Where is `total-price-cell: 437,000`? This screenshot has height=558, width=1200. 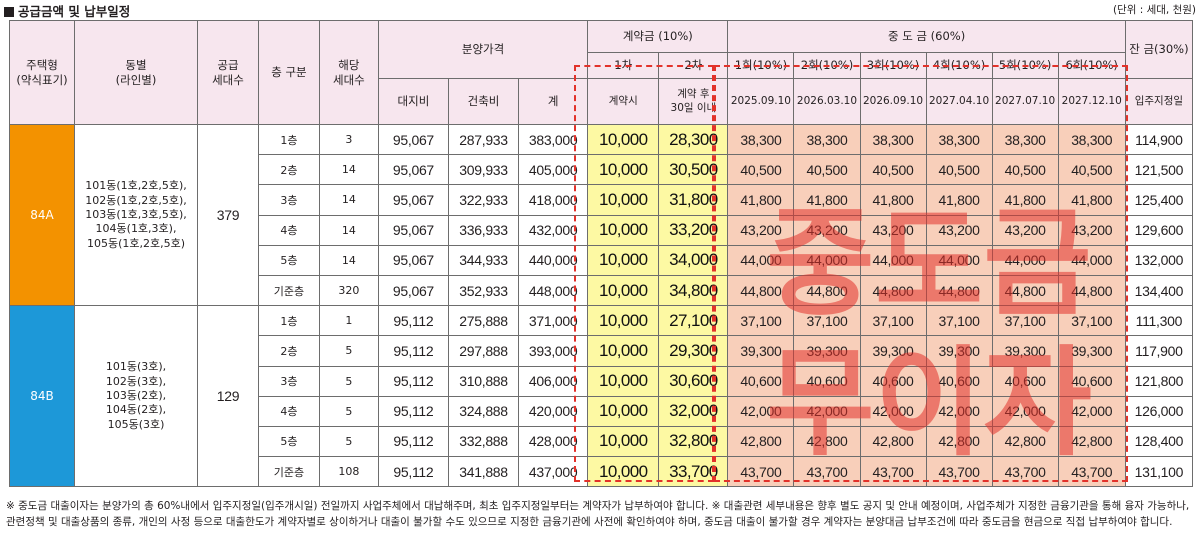
total-price-cell: 437,000 is located at coordinates (553, 472).